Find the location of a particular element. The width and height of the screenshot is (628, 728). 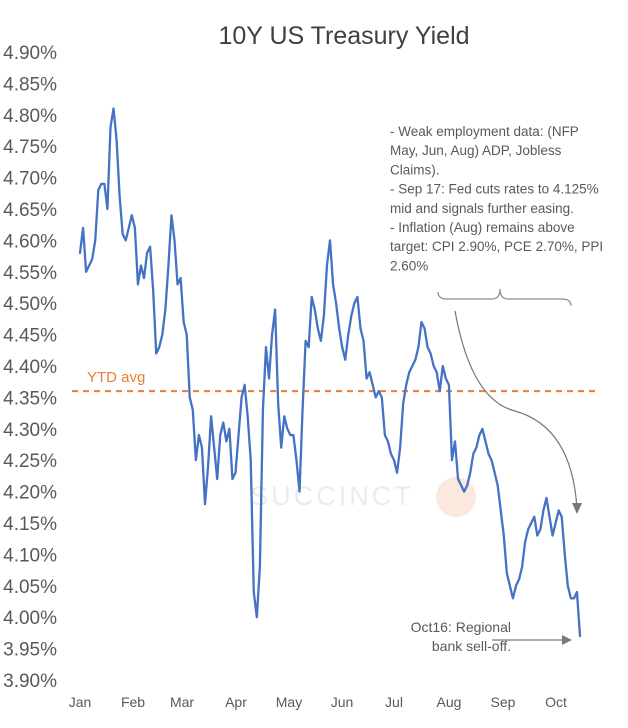

y-tick-label: 4.10% is located at coordinates (30, 555).